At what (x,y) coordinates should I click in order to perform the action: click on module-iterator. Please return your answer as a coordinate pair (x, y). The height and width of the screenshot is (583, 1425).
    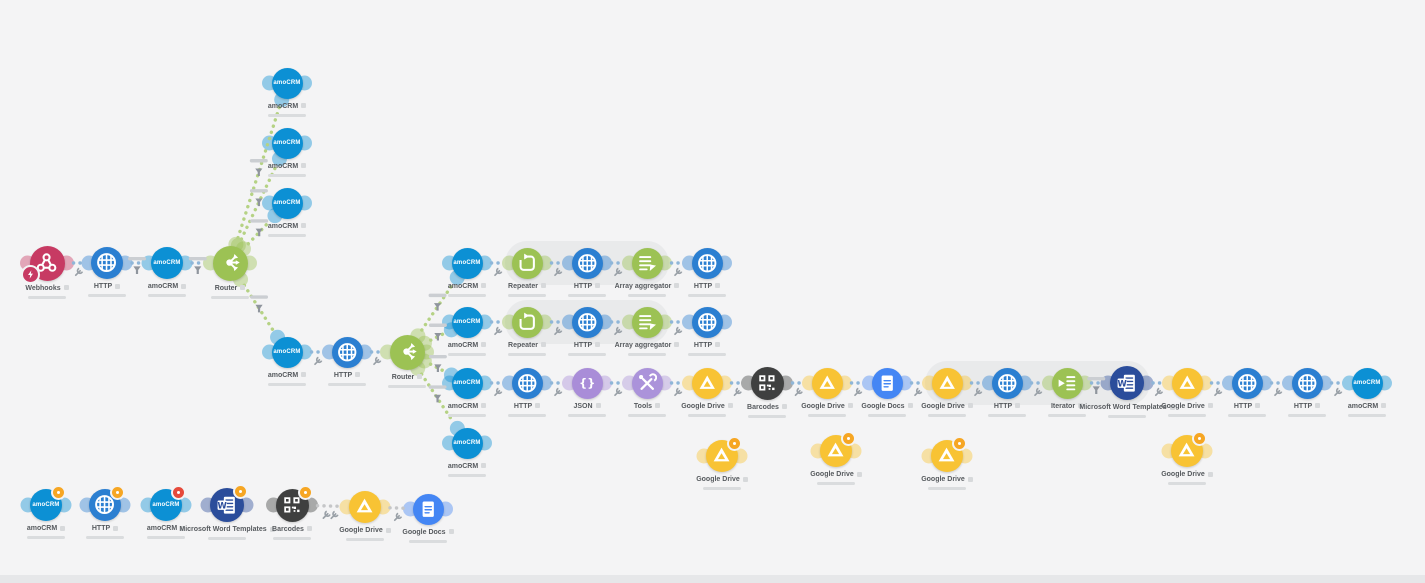
    Looking at the image, I should click on (1067, 383).